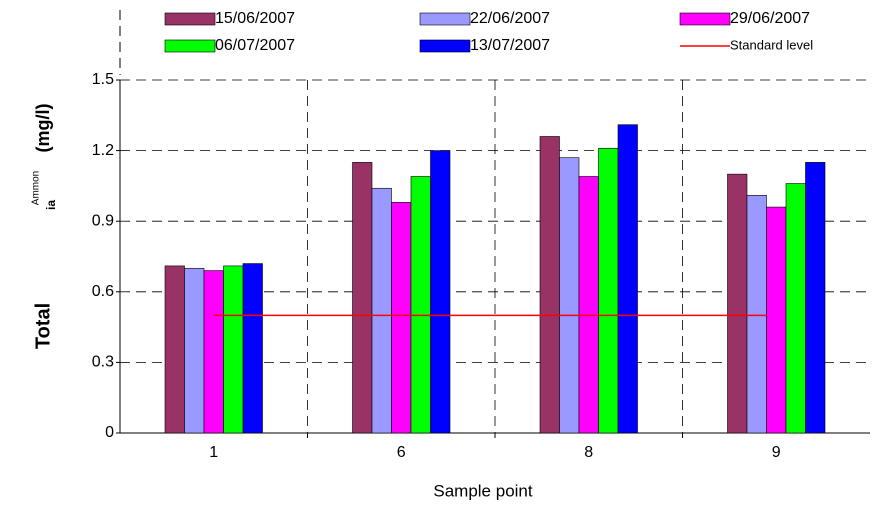  What do you see at coordinates (255, 18) in the screenshot?
I see `legend-label: 15/06/2007` at bounding box center [255, 18].